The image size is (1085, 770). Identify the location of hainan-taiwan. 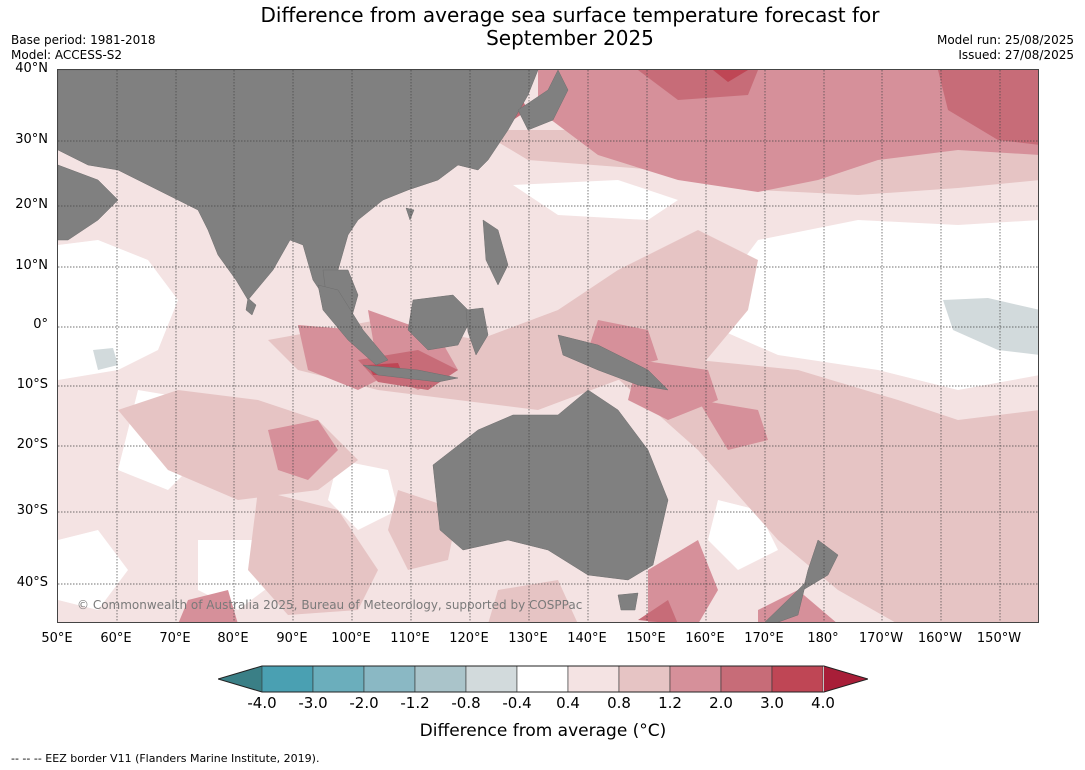
(410, 214).